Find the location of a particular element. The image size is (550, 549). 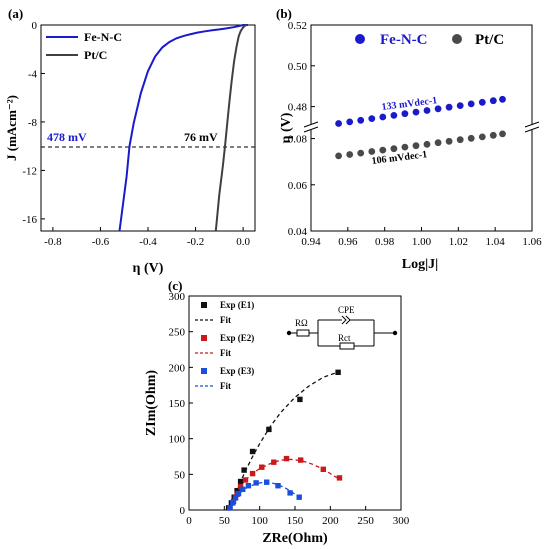

annotation-478mv: 478 mV is located at coordinates (67, 137).